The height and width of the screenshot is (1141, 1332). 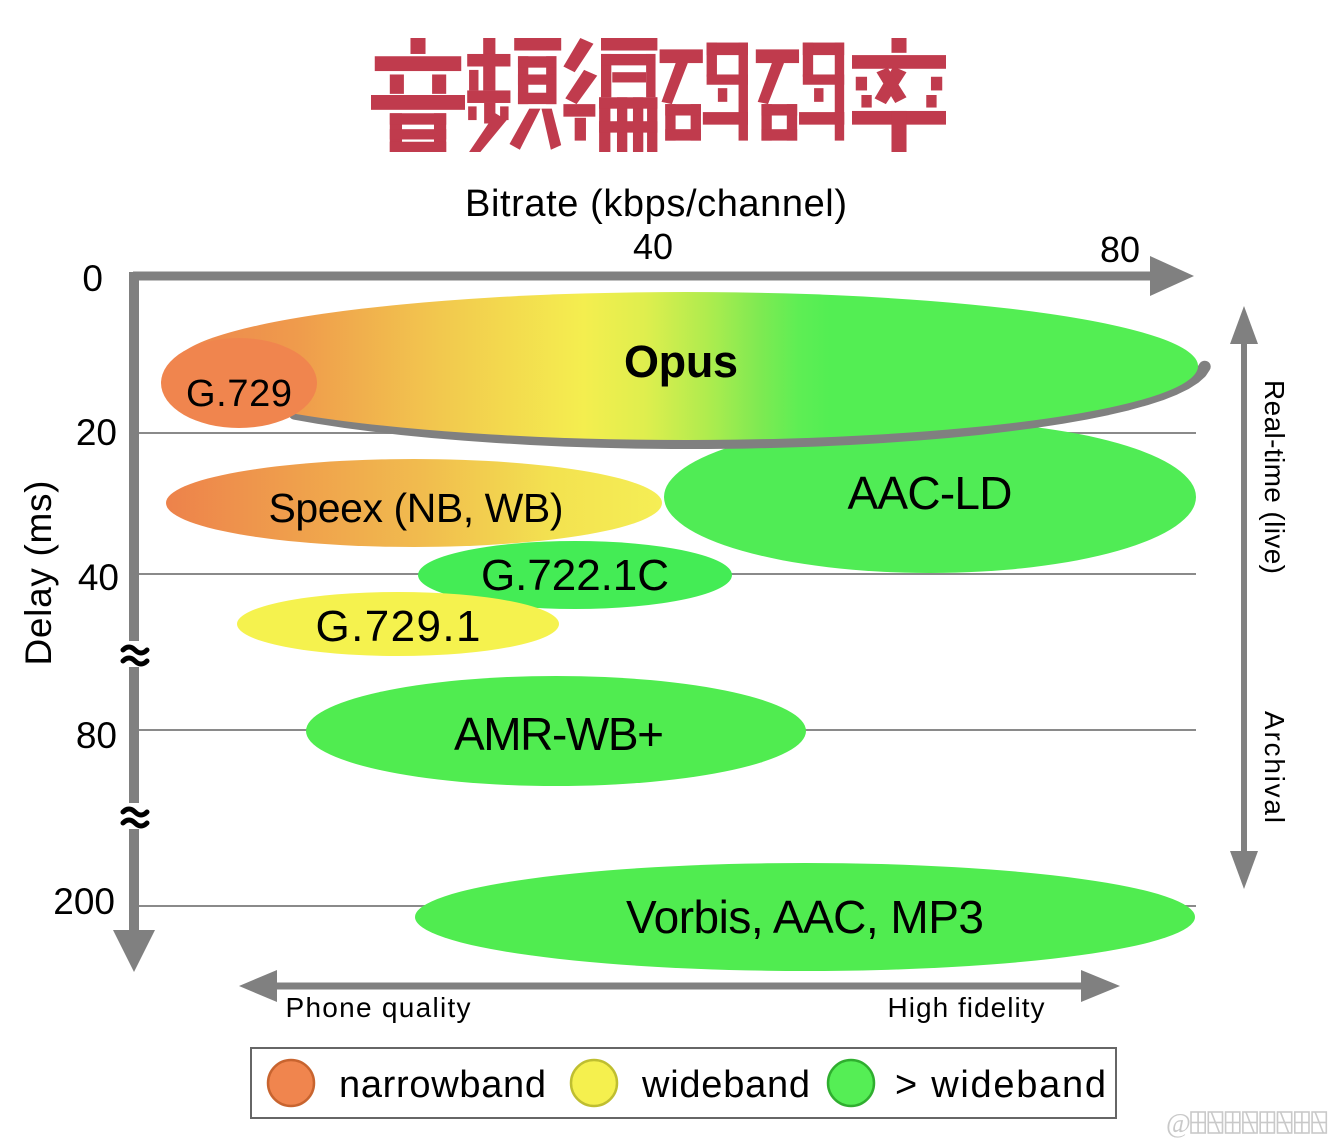 I want to click on svg-text: Archival, so click(x=1274, y=767).